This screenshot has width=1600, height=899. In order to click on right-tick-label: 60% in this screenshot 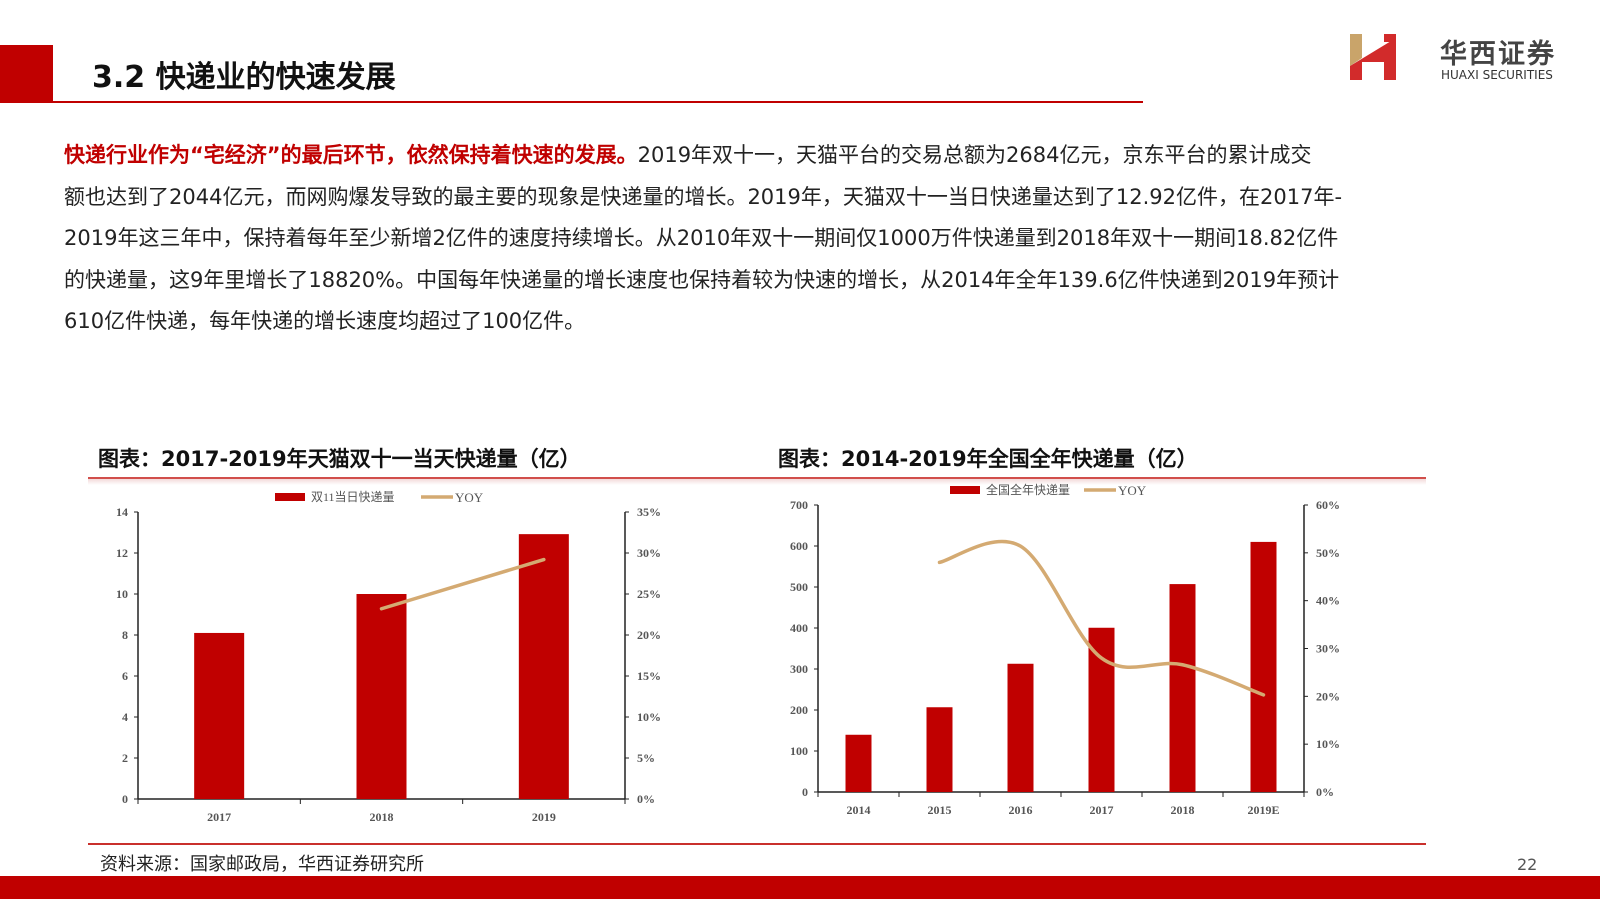, I will do `click(1328, 505)`.